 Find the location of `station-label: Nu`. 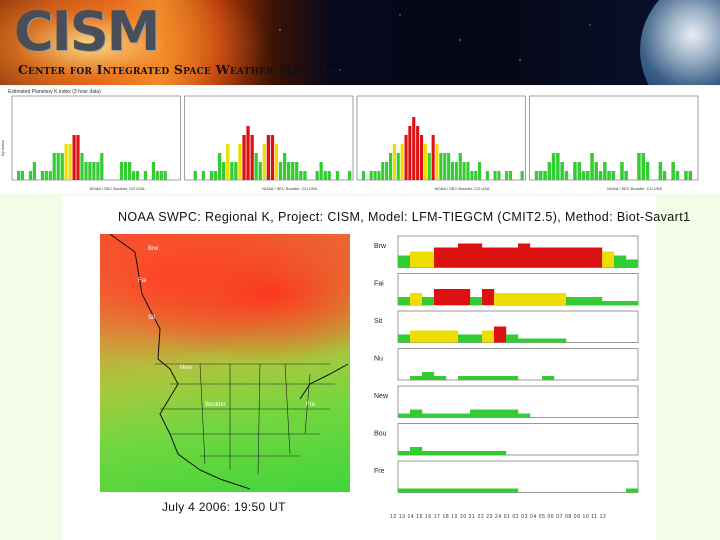

station-label: Nu is located at coordinates (378, 359).